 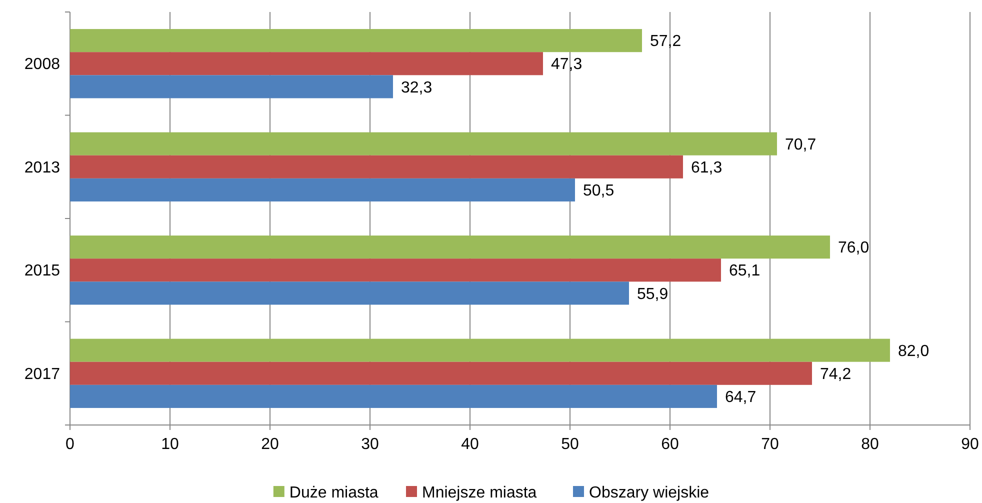 What do you see at coordinates (706, 167) in the screenshot?
I see `data-label: 61,3` at bounding box center [706, 167].